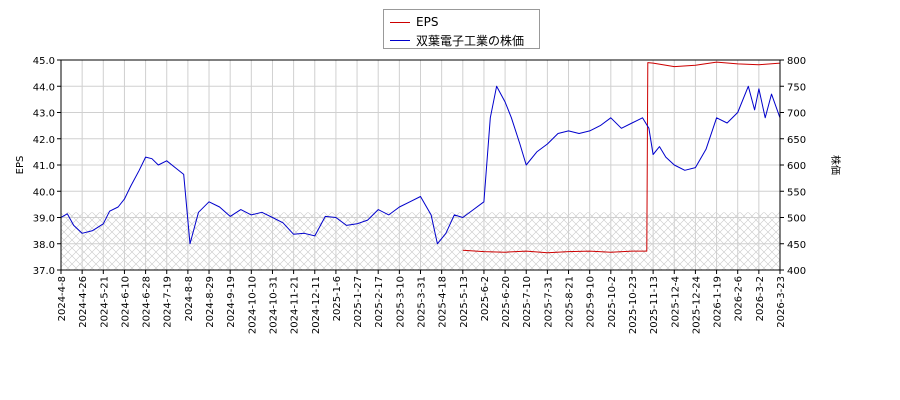 Image resolution: width=900 pixels, height=400 pixels. Describe the element at coordinates (379, 302) in the screenshot. I see `x-tick-label: 2025-2-17` at that location.